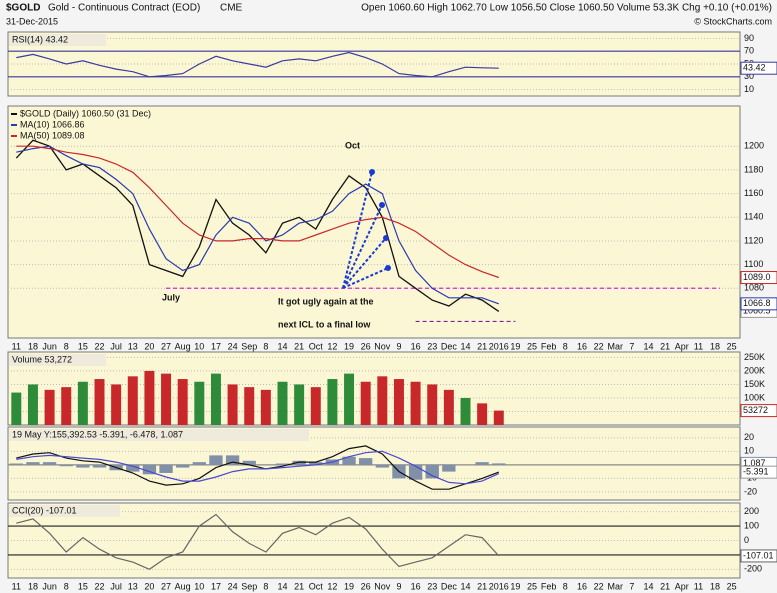  I want to click on x-tick-label: Mar, so click(615, 586).